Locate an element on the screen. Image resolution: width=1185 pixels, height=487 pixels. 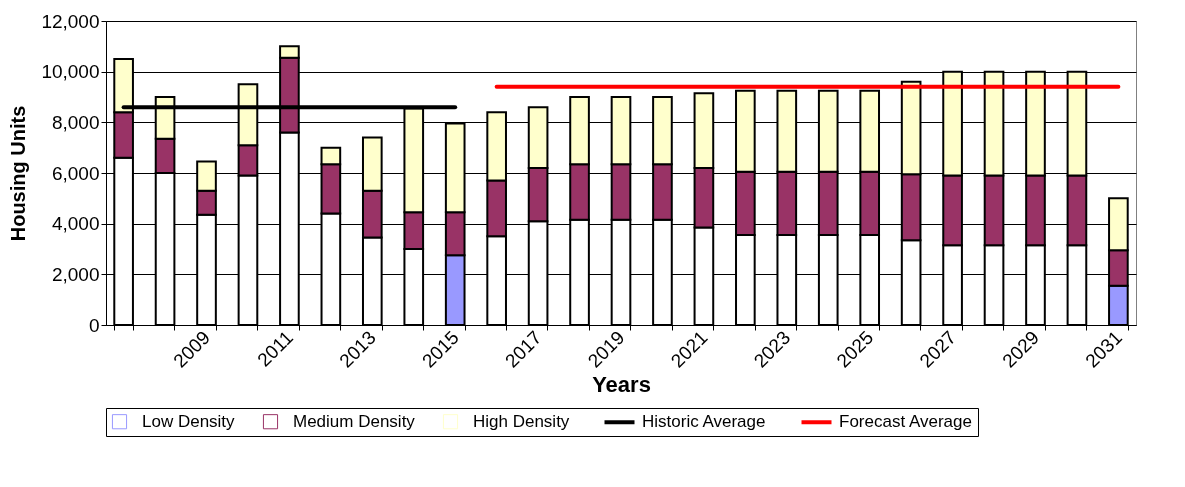
y-tick-label: 10,000 is located at coordinates (70, 72).